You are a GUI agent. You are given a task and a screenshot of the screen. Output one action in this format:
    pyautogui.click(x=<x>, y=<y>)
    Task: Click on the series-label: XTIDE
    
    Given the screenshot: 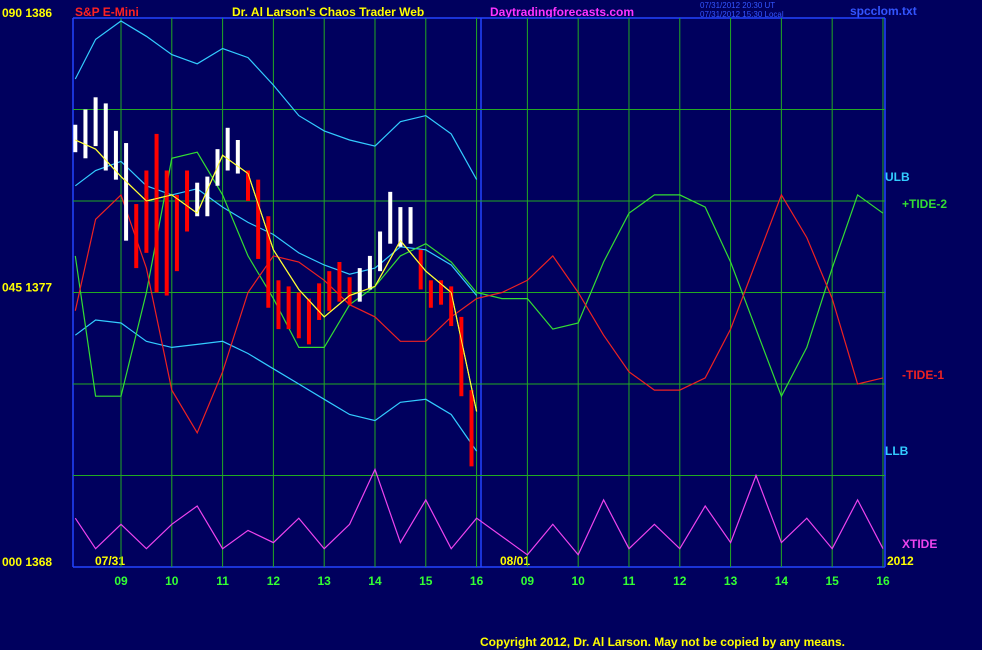 What is the action you would take?
    pyautogui.click(x=919, y=544)
    